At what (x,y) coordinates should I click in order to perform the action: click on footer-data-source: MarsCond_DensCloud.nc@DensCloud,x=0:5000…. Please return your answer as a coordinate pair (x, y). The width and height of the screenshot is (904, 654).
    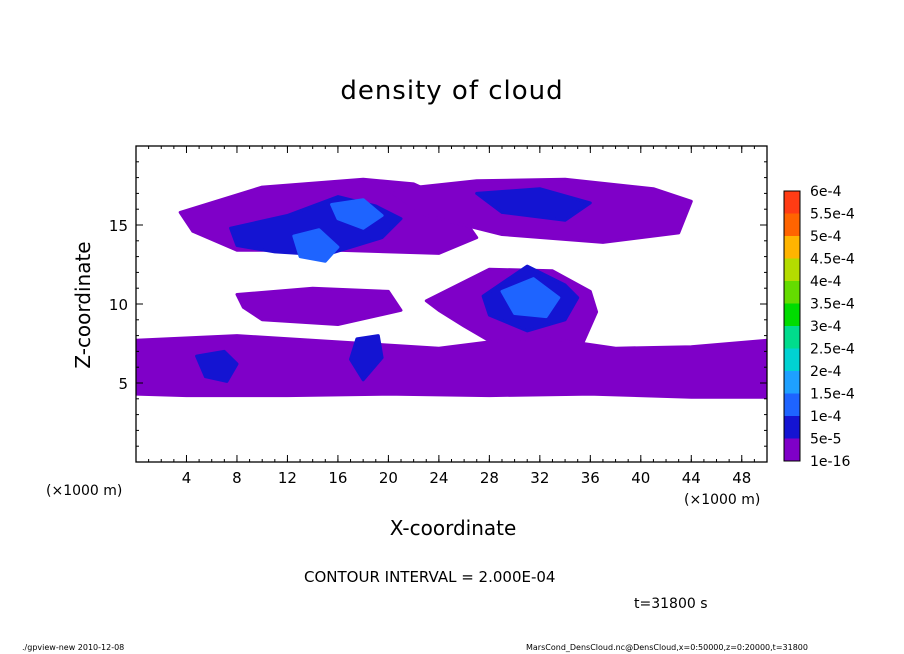
    Looking at the image, I should click on (667, 647).